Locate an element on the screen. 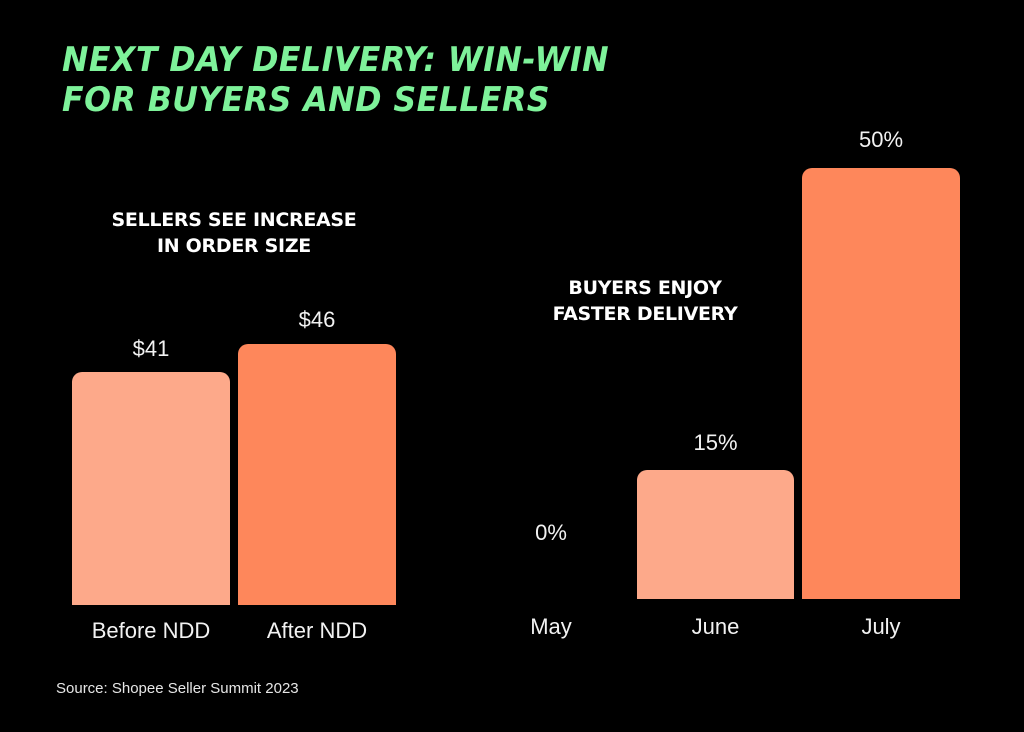  title-line-1: NEXT DAY DELIVERY: WIN-WIN is located at coordinates (336, 60).